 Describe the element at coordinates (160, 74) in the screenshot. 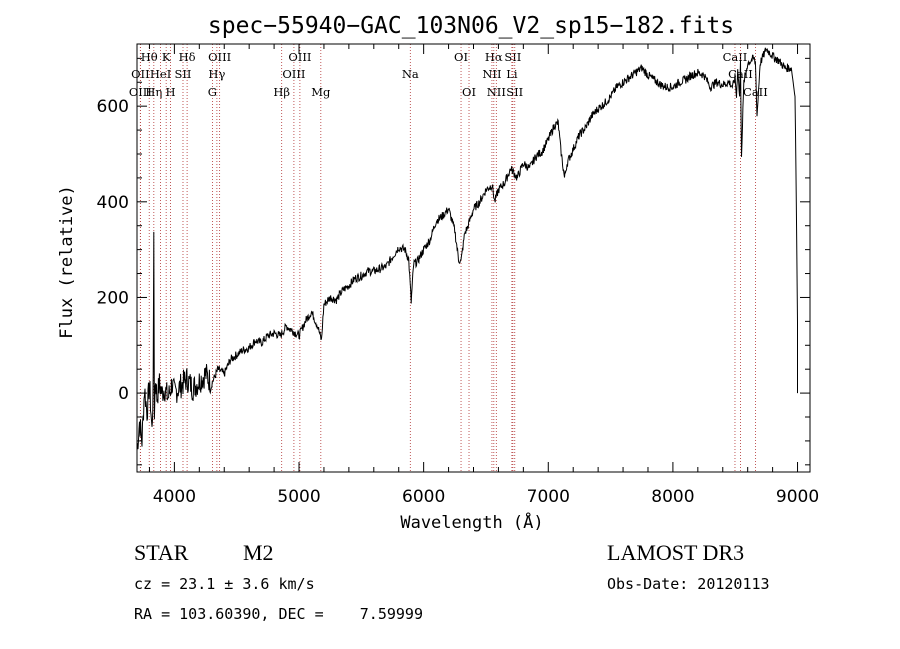

I see `emission-line-label: HeI` at that location.